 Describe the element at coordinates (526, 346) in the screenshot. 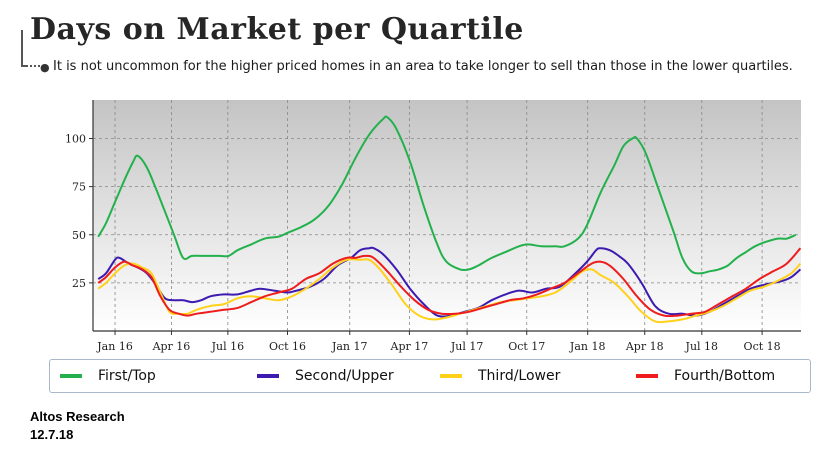

I see `x-tick-label: Oct 17` at that location.